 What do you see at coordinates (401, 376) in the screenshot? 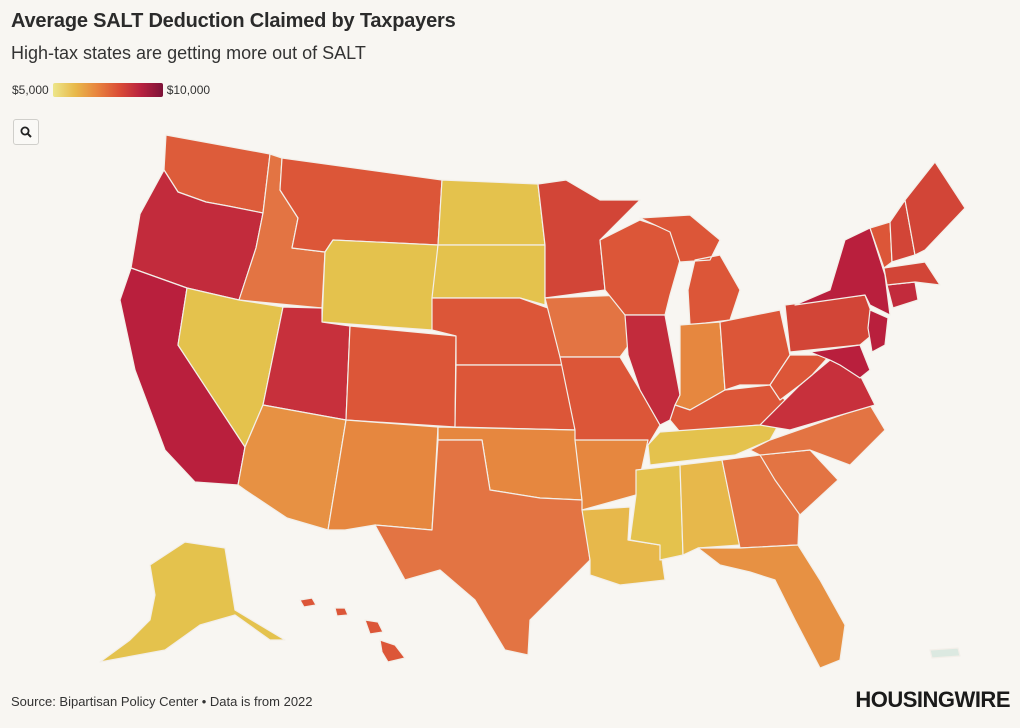
I see `state-colorado` at bounding box center [401, 376].